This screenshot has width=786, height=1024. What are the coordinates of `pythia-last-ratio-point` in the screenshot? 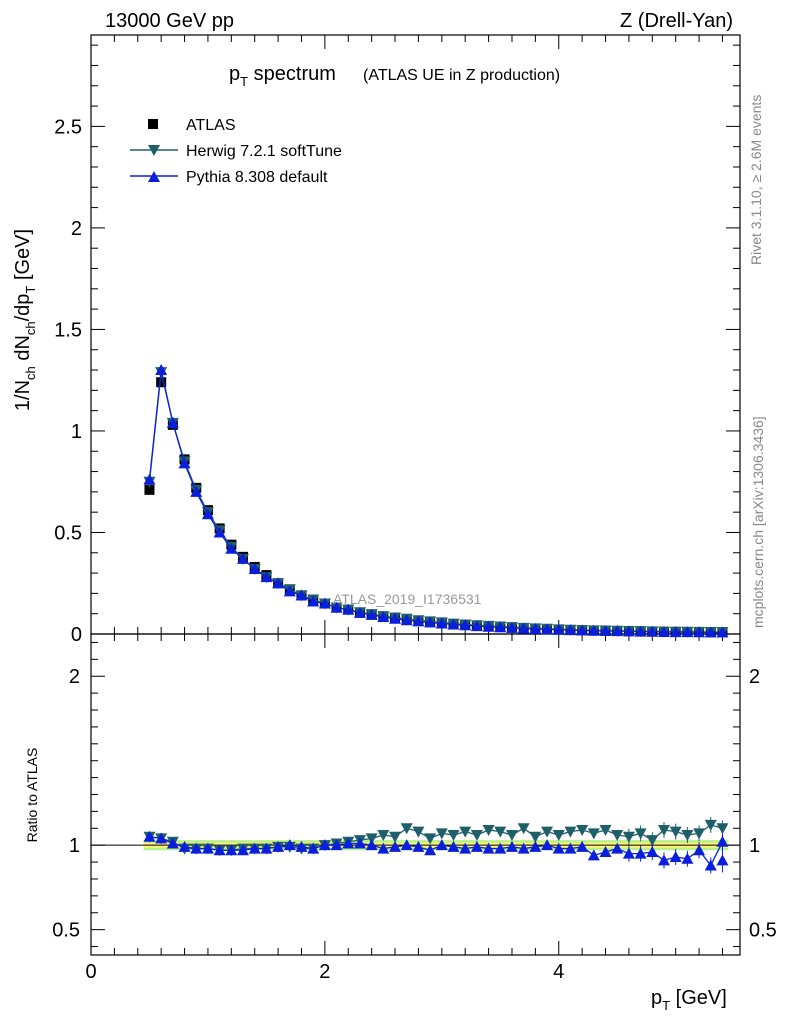 It's located at (722, 860).